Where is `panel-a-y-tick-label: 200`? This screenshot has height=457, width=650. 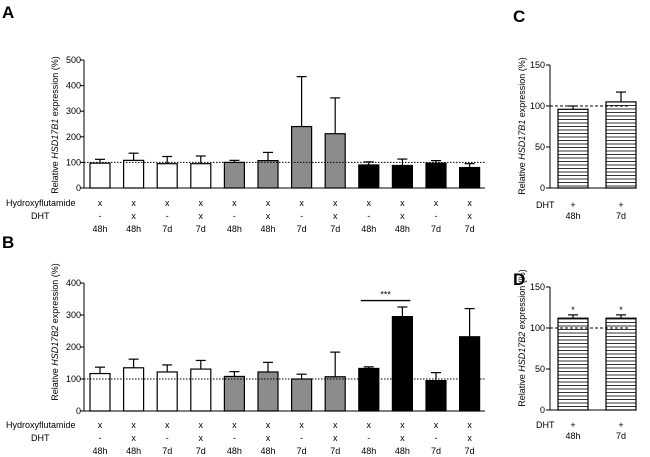 panel-a-y-tick-label: 200 is located at coordinates (73, 137).